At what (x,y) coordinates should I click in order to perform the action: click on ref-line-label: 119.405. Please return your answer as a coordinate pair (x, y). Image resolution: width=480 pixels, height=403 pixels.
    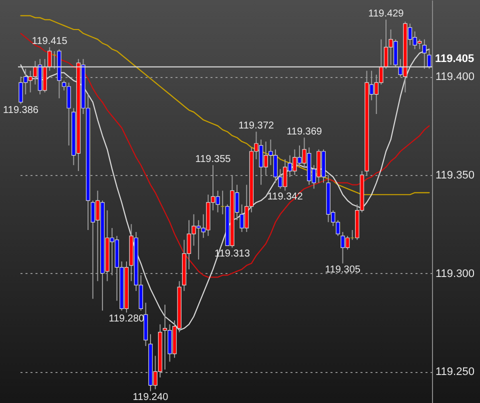
    Looking at the image, I should click on (454, 58).